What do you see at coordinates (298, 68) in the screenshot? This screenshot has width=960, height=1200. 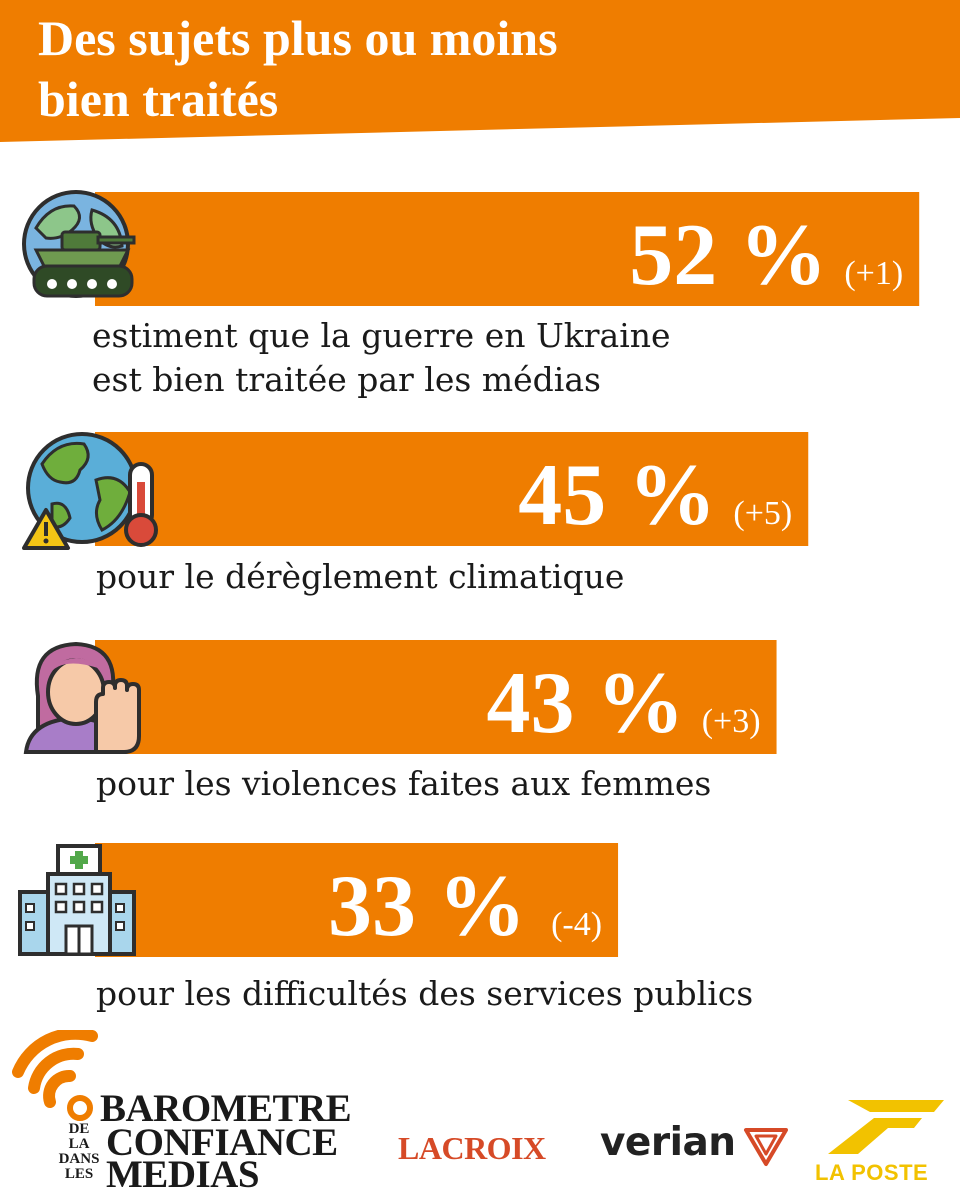 I see `page-title: Des sujets plus ou moins bien traités` at bounding box center [298, 68].